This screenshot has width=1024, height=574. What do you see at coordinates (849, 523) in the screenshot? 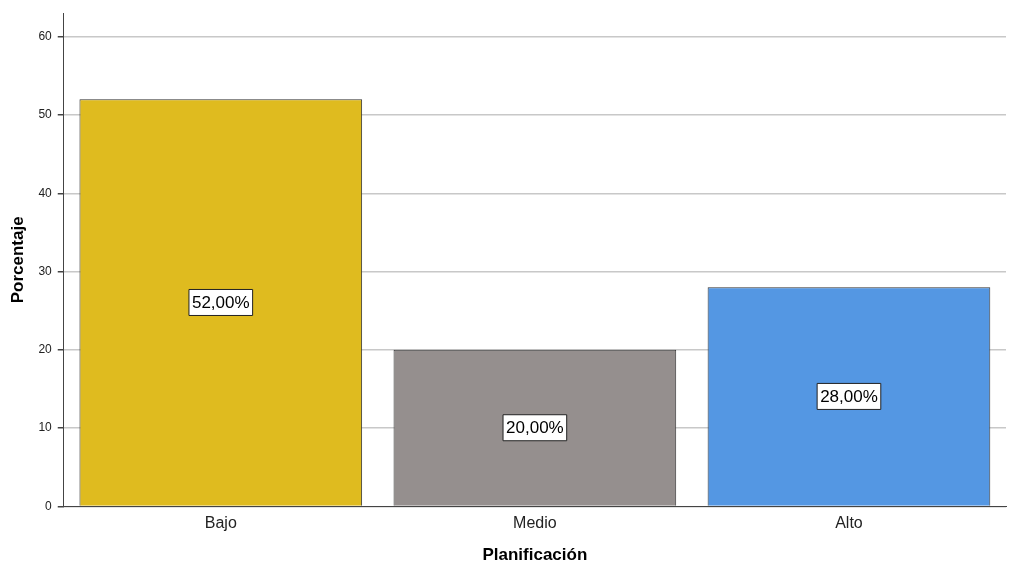
I see `x-tick-label: Alto` at bounding box center [849, 523].